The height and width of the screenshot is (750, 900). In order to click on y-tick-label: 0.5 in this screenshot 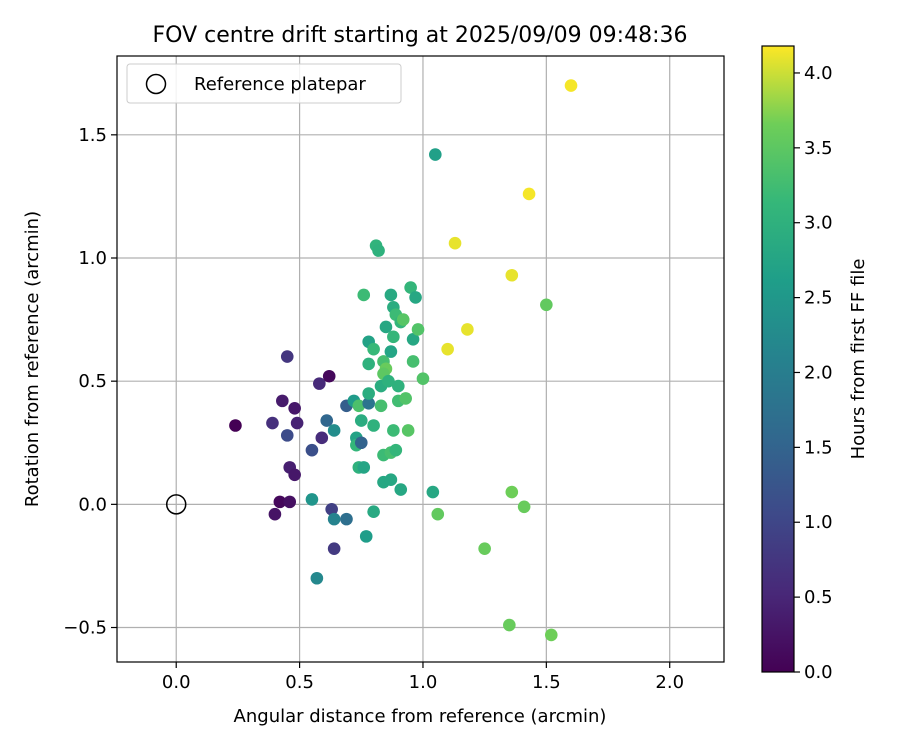, I will do `click(92, 381)`.